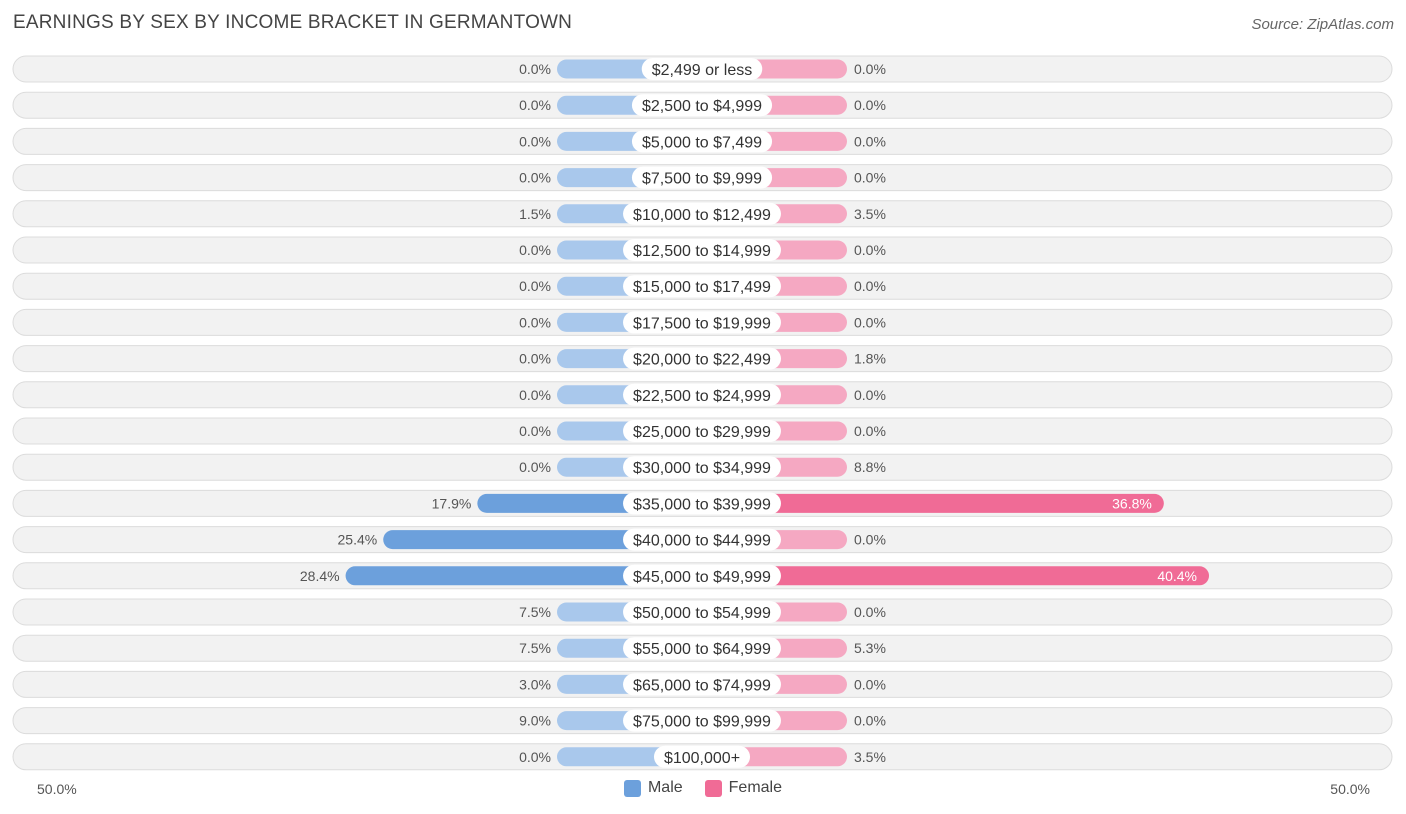  I want to click on category-label: $15,000 to $17,499, so click(702, 287).